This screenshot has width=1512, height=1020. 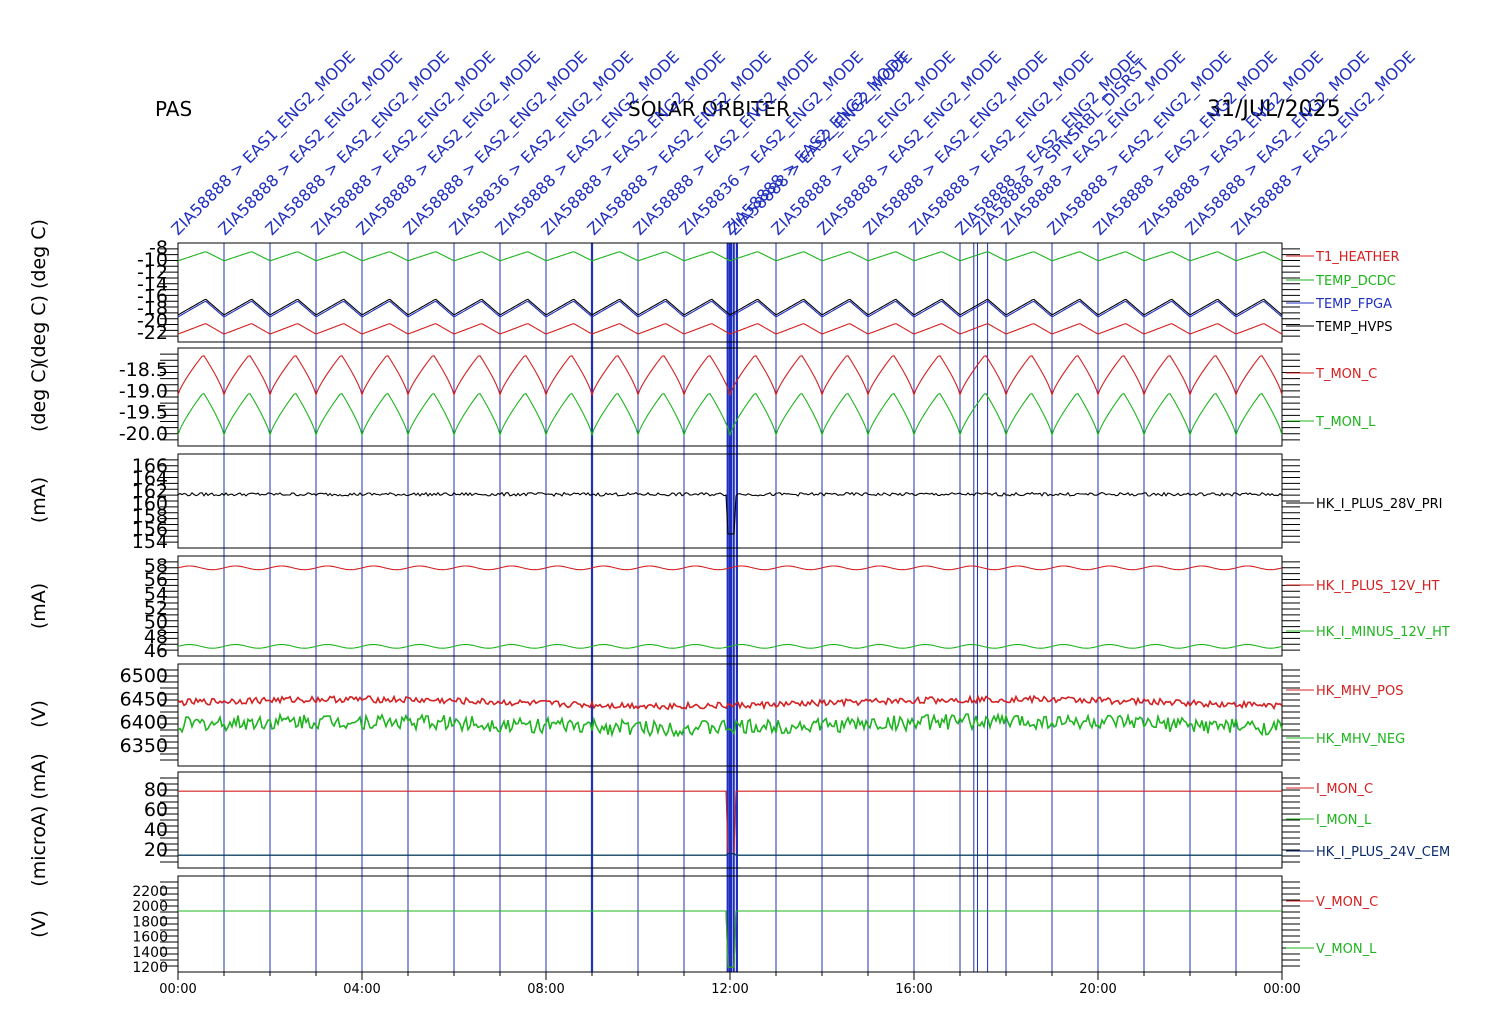 What do you see at coordinates (144, 676) in the screenshot?
I see `y-tick-label: 6500` at bounding box center [144, 676].